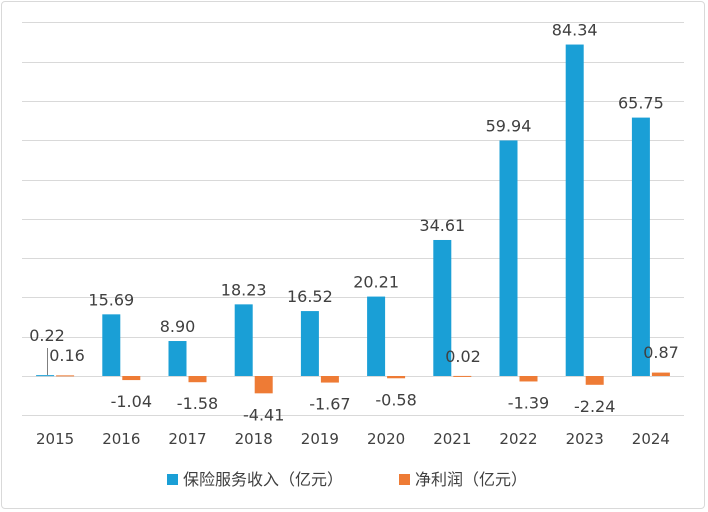 The height and width of the screenshot is (512, 708). What do you see at coordinates (386, 439) in the screenshot?
I see `x-tick-label-2020: 2020` at bounding box center [386, 439].